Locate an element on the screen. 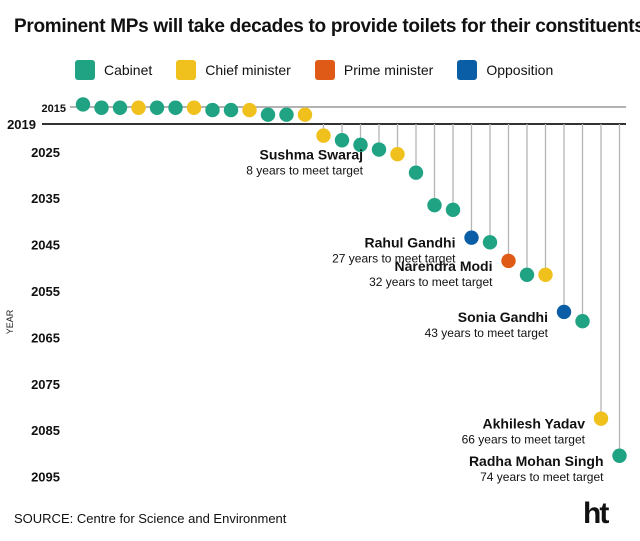 The image size is (640, 541). annotation-years: 32 years to meet target is located at coordinates (431, 282).